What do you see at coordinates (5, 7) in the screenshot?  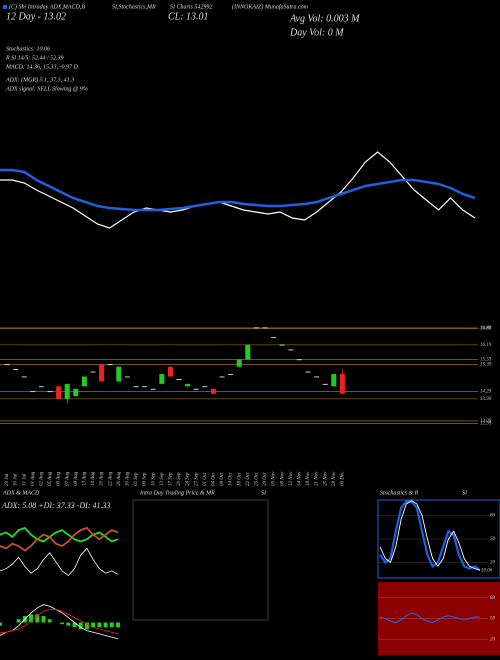 I see `logo-box` at bounding box center [5, 7].